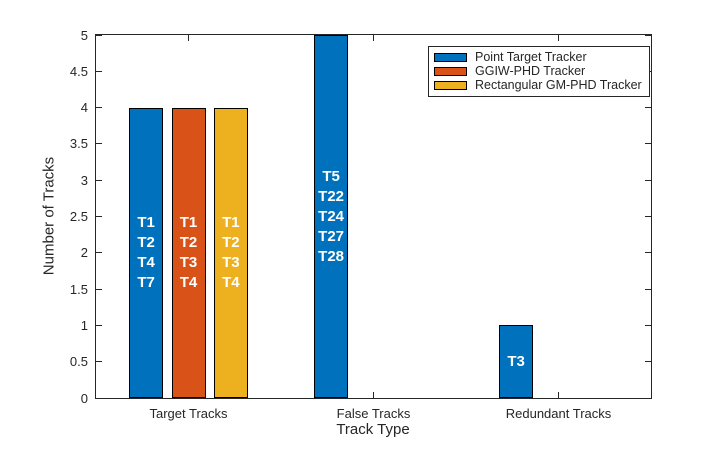  Describe the element at coordinates (558, 413) in the screenshot. I see `x-tick-label: Redundant Tracks` at that location.